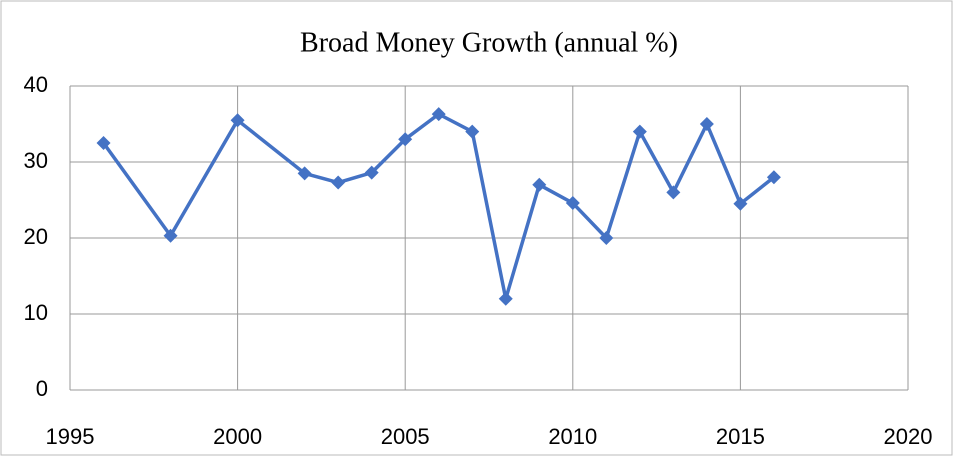  What do you see at coordinates (489, 42) in the screenshot?
I see `chart-title: Broad Money Growth (annual %)` at bounding box center [489, 42].